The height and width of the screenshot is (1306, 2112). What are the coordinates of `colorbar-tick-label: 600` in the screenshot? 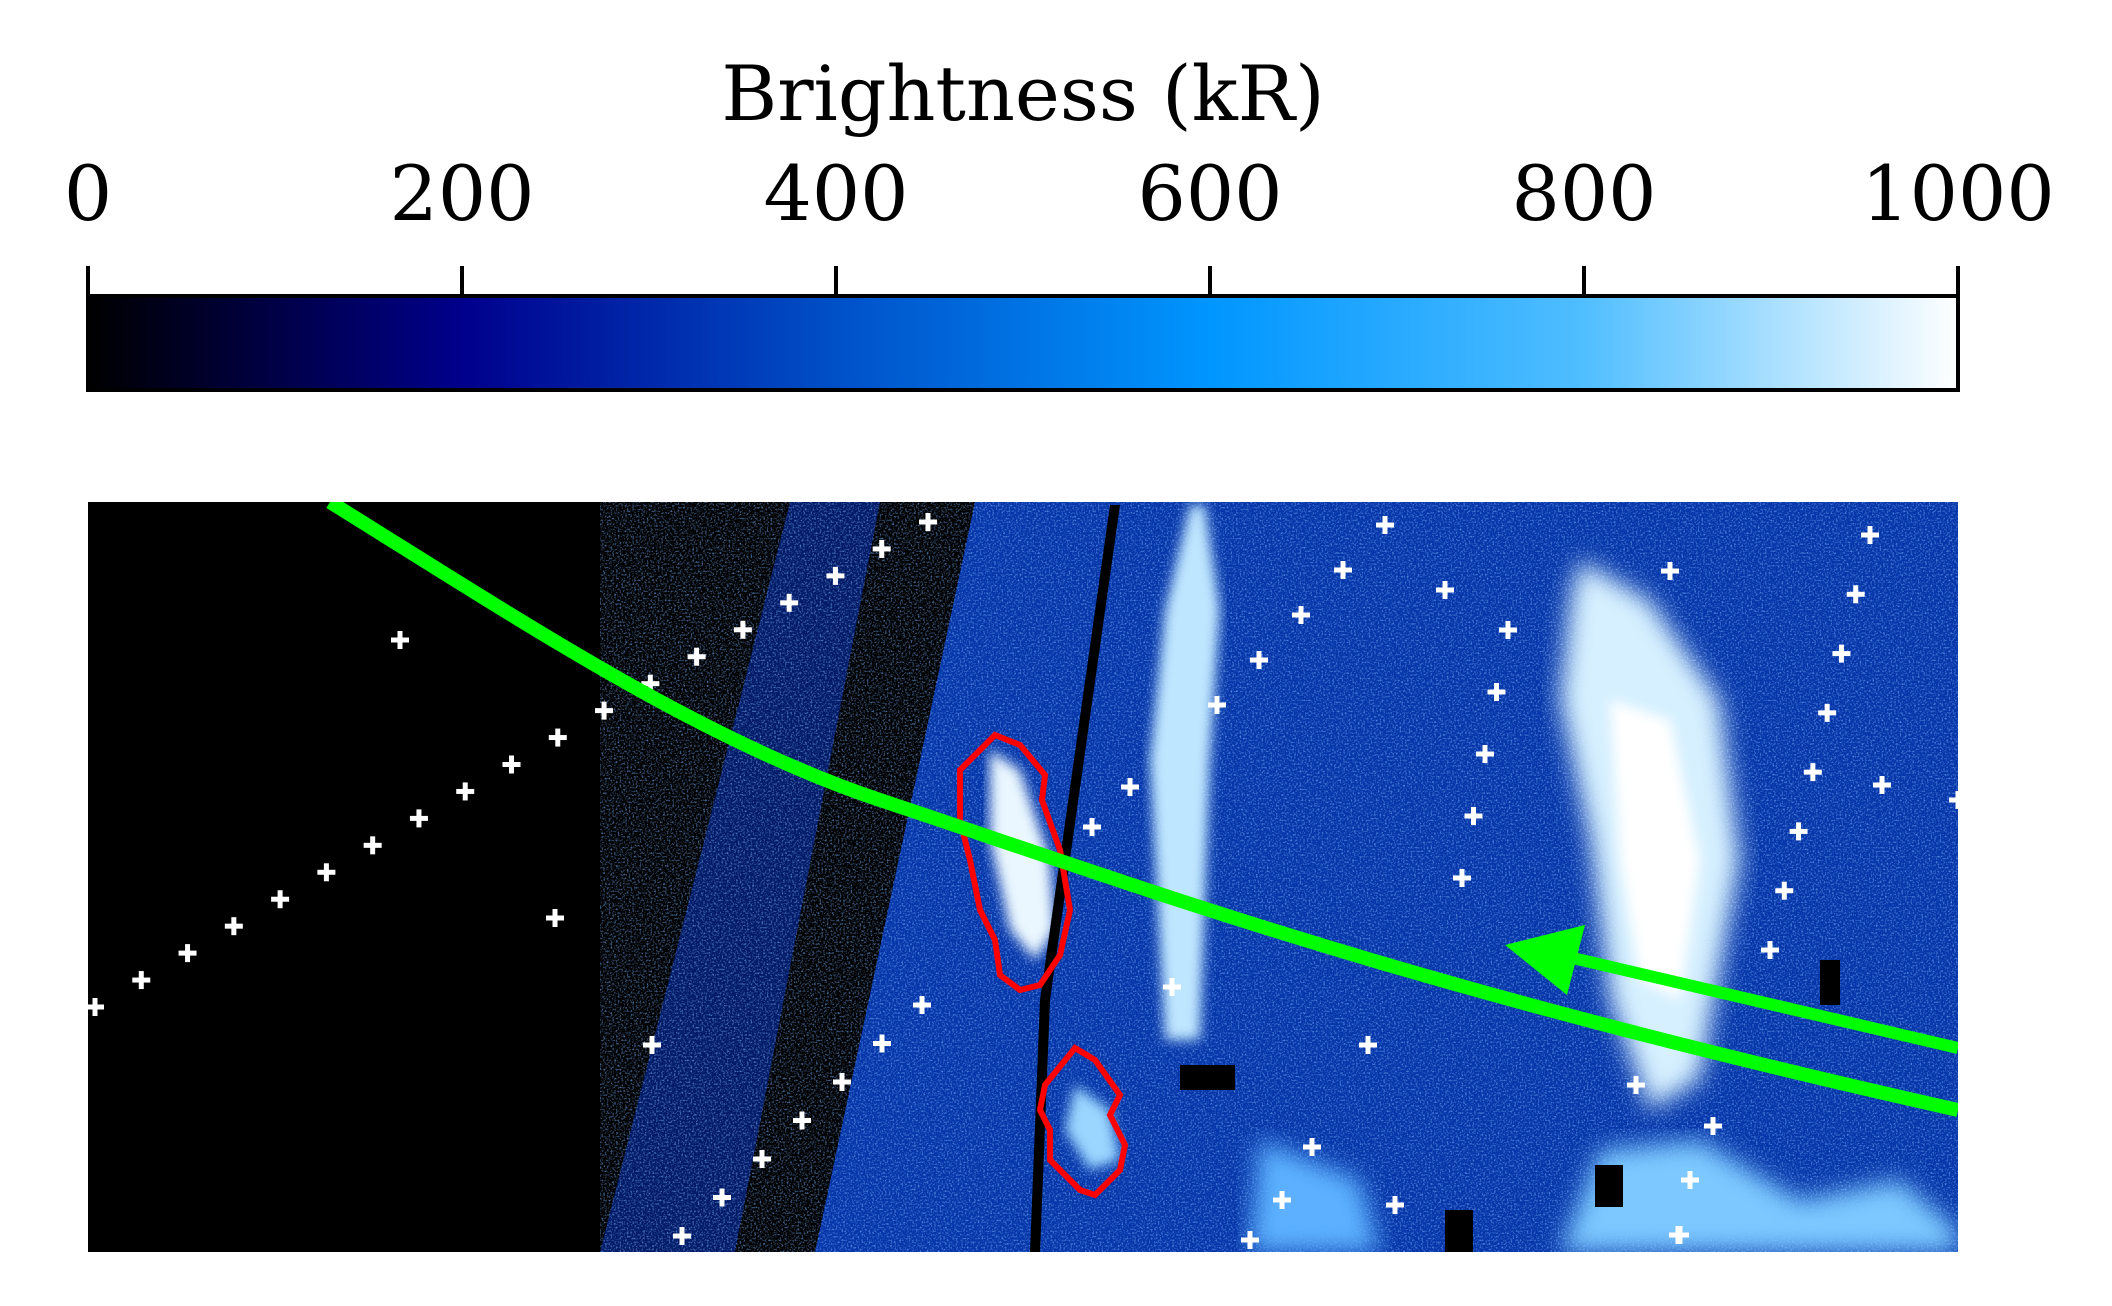 It's located at (1209, 193).